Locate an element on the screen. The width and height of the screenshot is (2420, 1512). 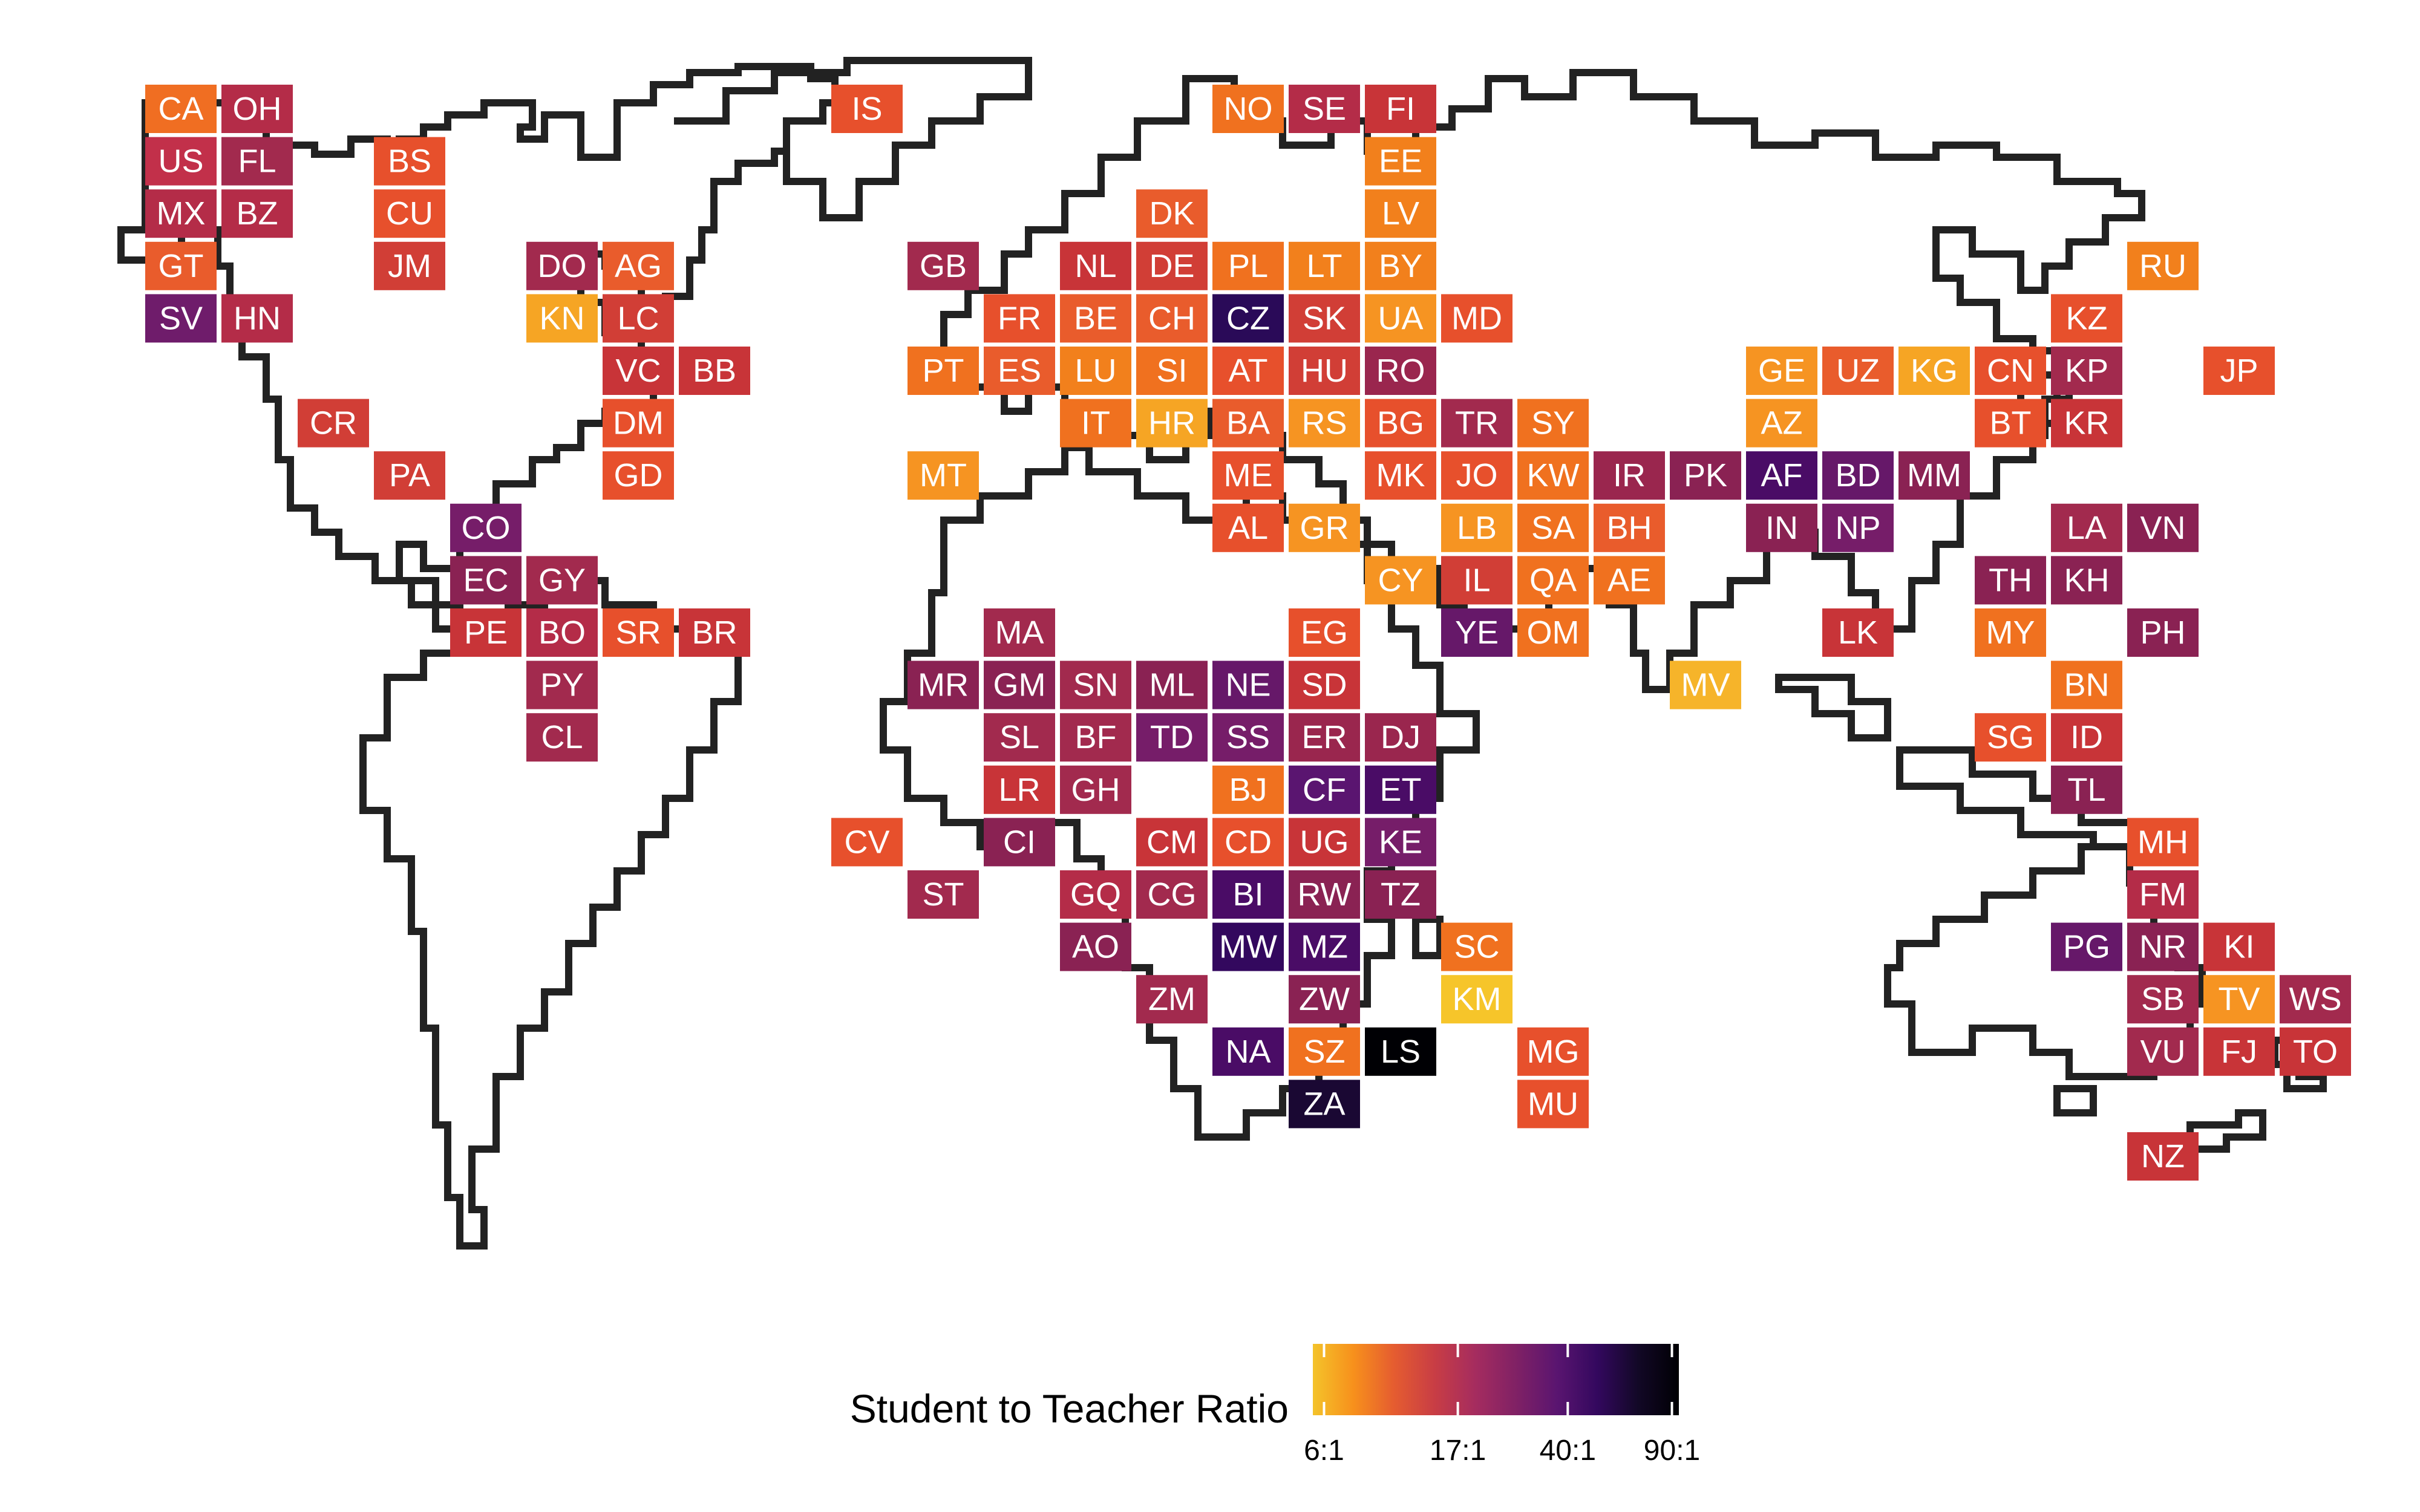
country-code-label: MZ is located at coordinates (1324, 947).